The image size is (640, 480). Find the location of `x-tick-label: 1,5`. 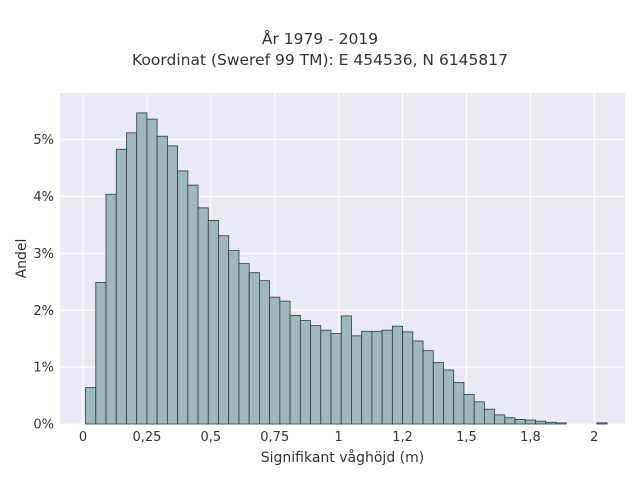

x-tick-label: 1,5 is located at coordinates (466, 437).